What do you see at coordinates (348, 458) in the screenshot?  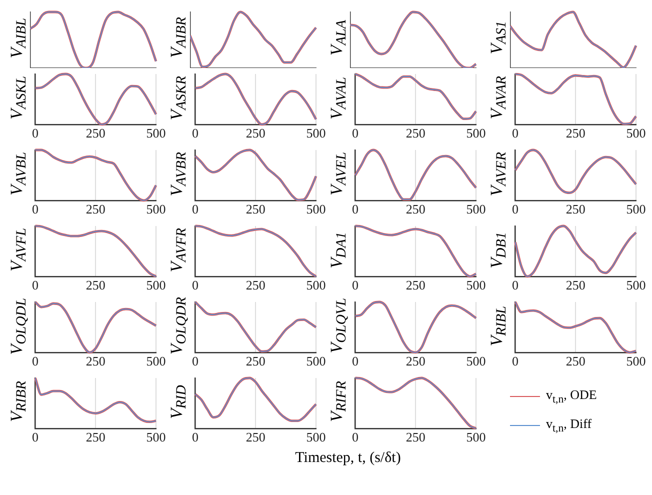 I see `x-axis-title: Timestep, t, (s/δt)` at bounding box center [348, 458].